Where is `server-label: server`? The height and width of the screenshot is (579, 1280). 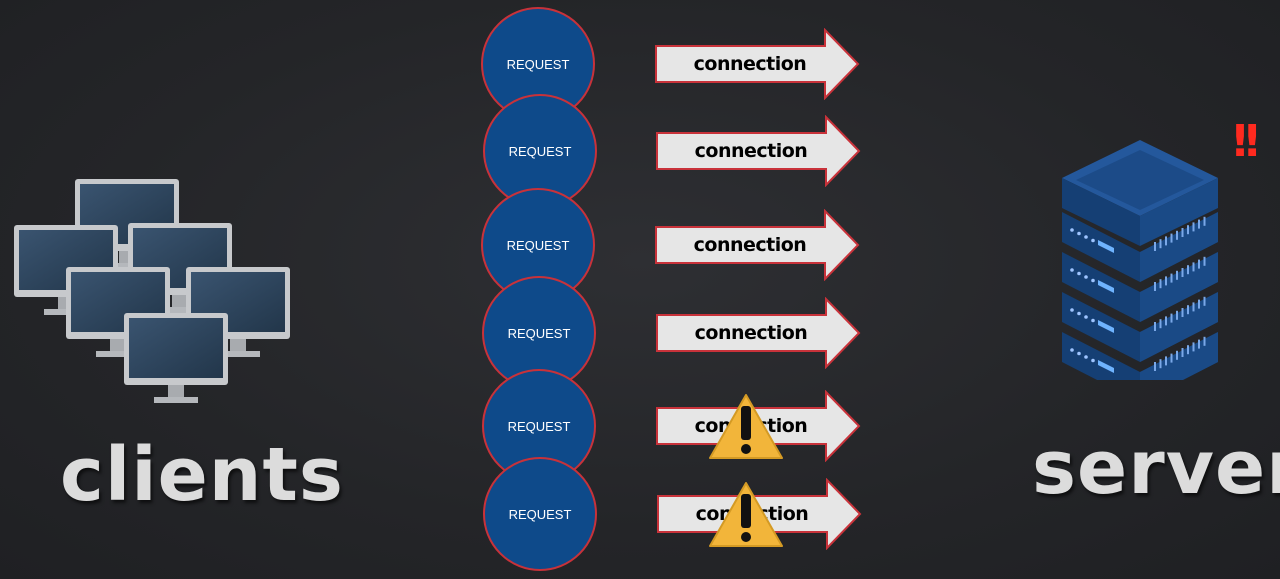 server-label: server is located at coordinates (1156, 468).